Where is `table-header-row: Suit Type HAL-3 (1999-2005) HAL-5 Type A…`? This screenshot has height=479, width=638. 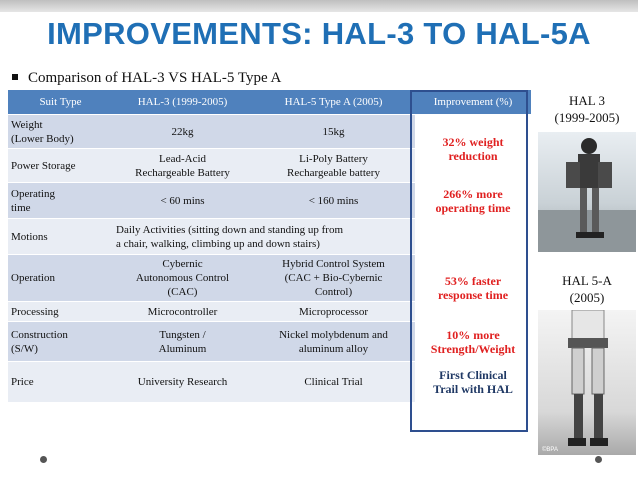
table-header-row: Suit Type HAL-3 (1999-2005) HAL-5 Type A… is located at coordinates (269, 102).